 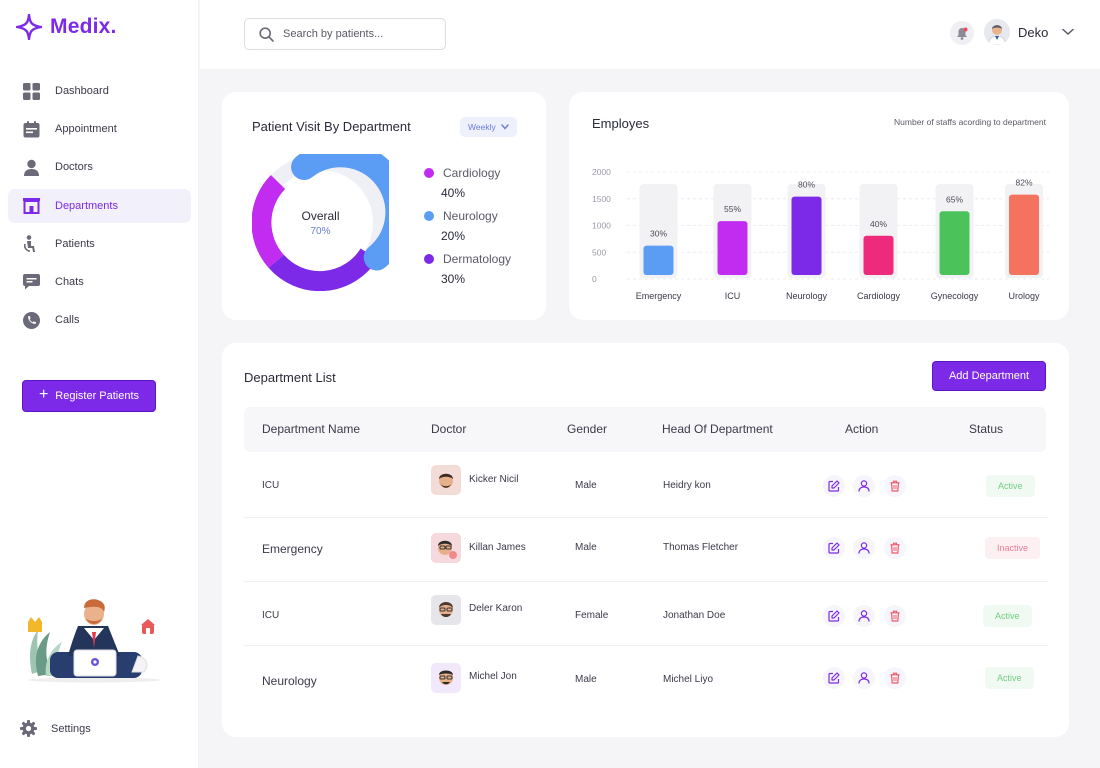 I want to click on patient-icon, so click(x=31, y=244).